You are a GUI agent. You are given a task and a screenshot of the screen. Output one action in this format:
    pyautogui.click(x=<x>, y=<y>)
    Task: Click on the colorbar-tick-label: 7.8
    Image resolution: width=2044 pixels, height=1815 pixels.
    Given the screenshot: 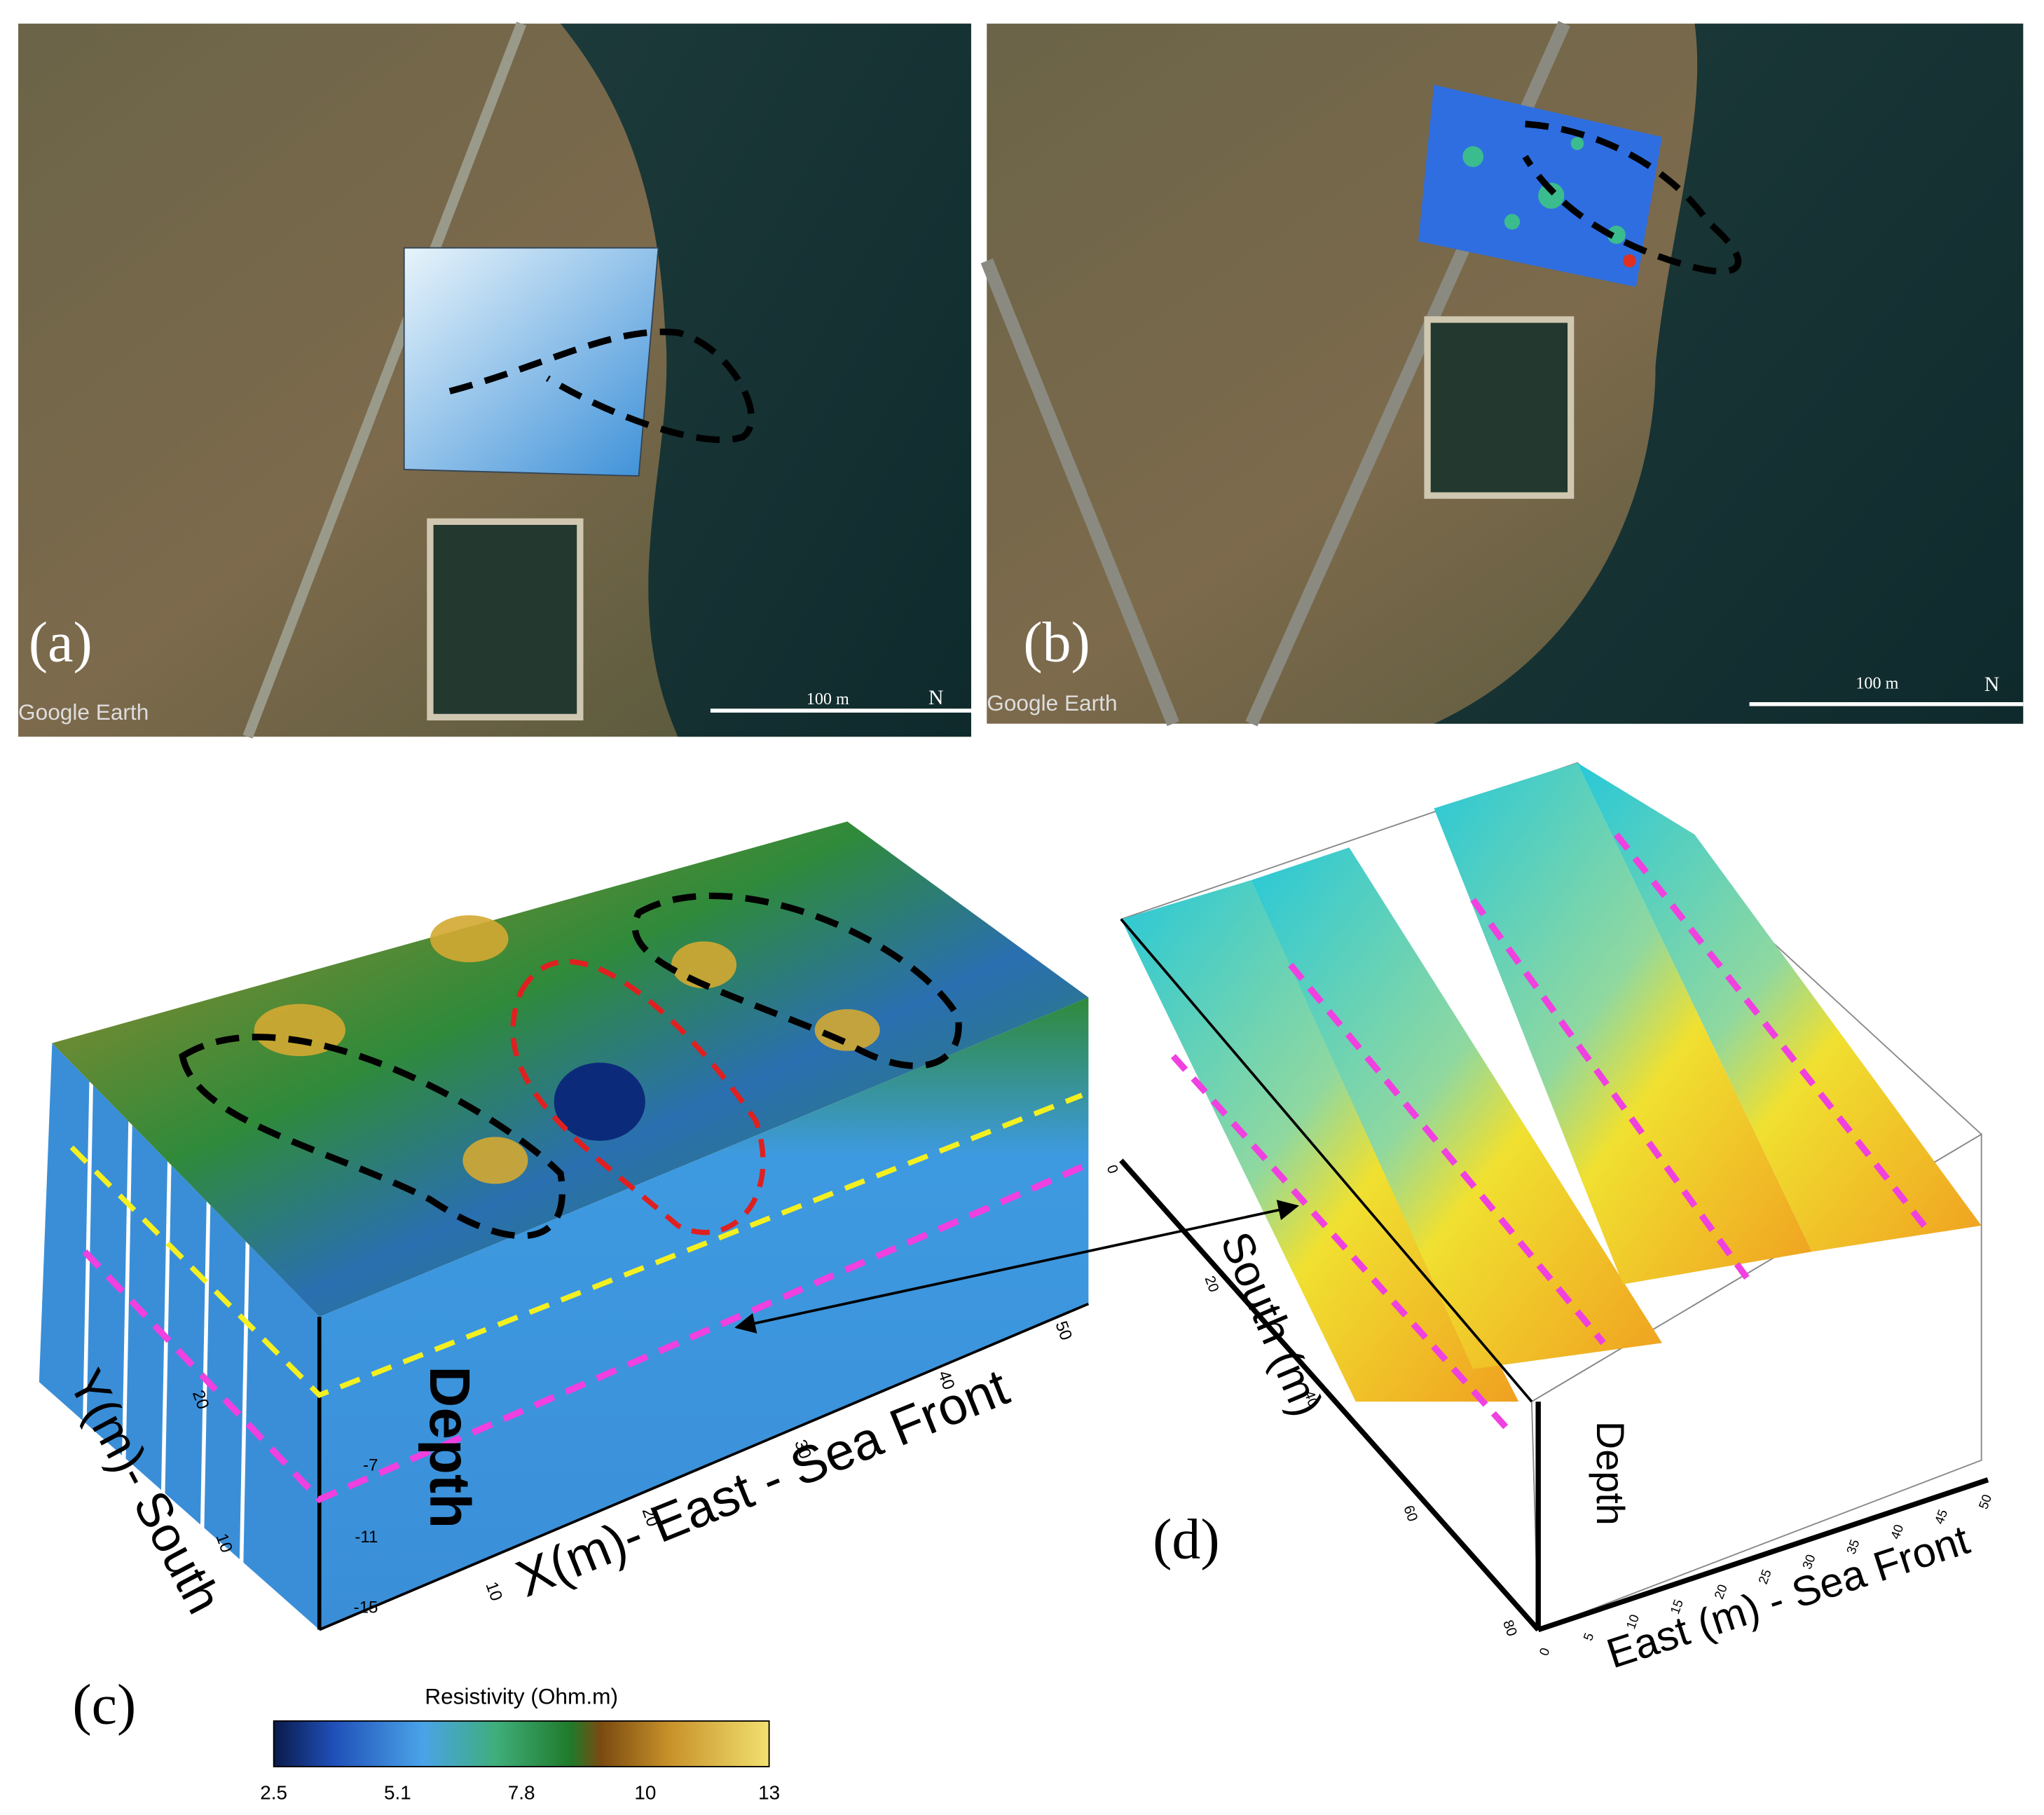 What is the action you would take?
    pyautogui.click(x=521, y=1792)
    